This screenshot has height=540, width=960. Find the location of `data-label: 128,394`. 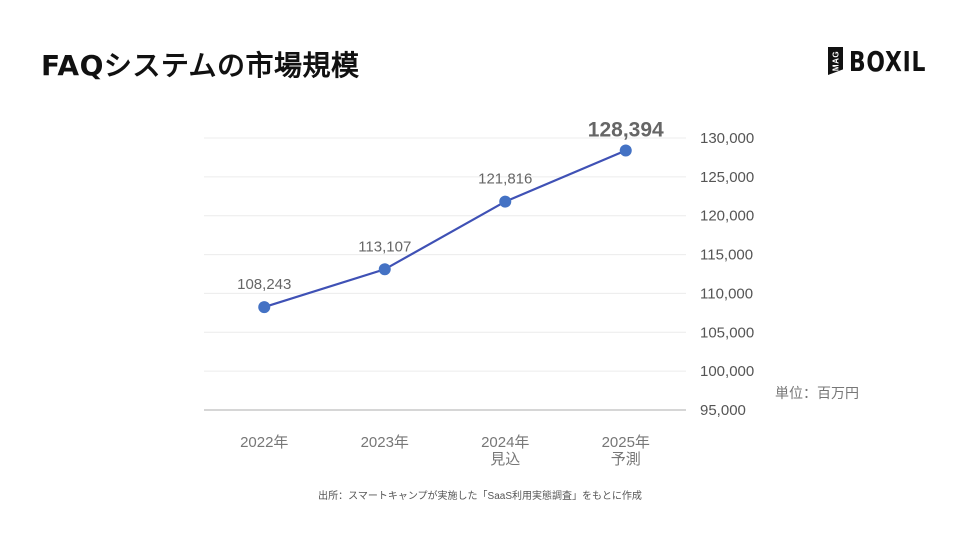

data-label: 128,394 is located at coordinates (626, 129).